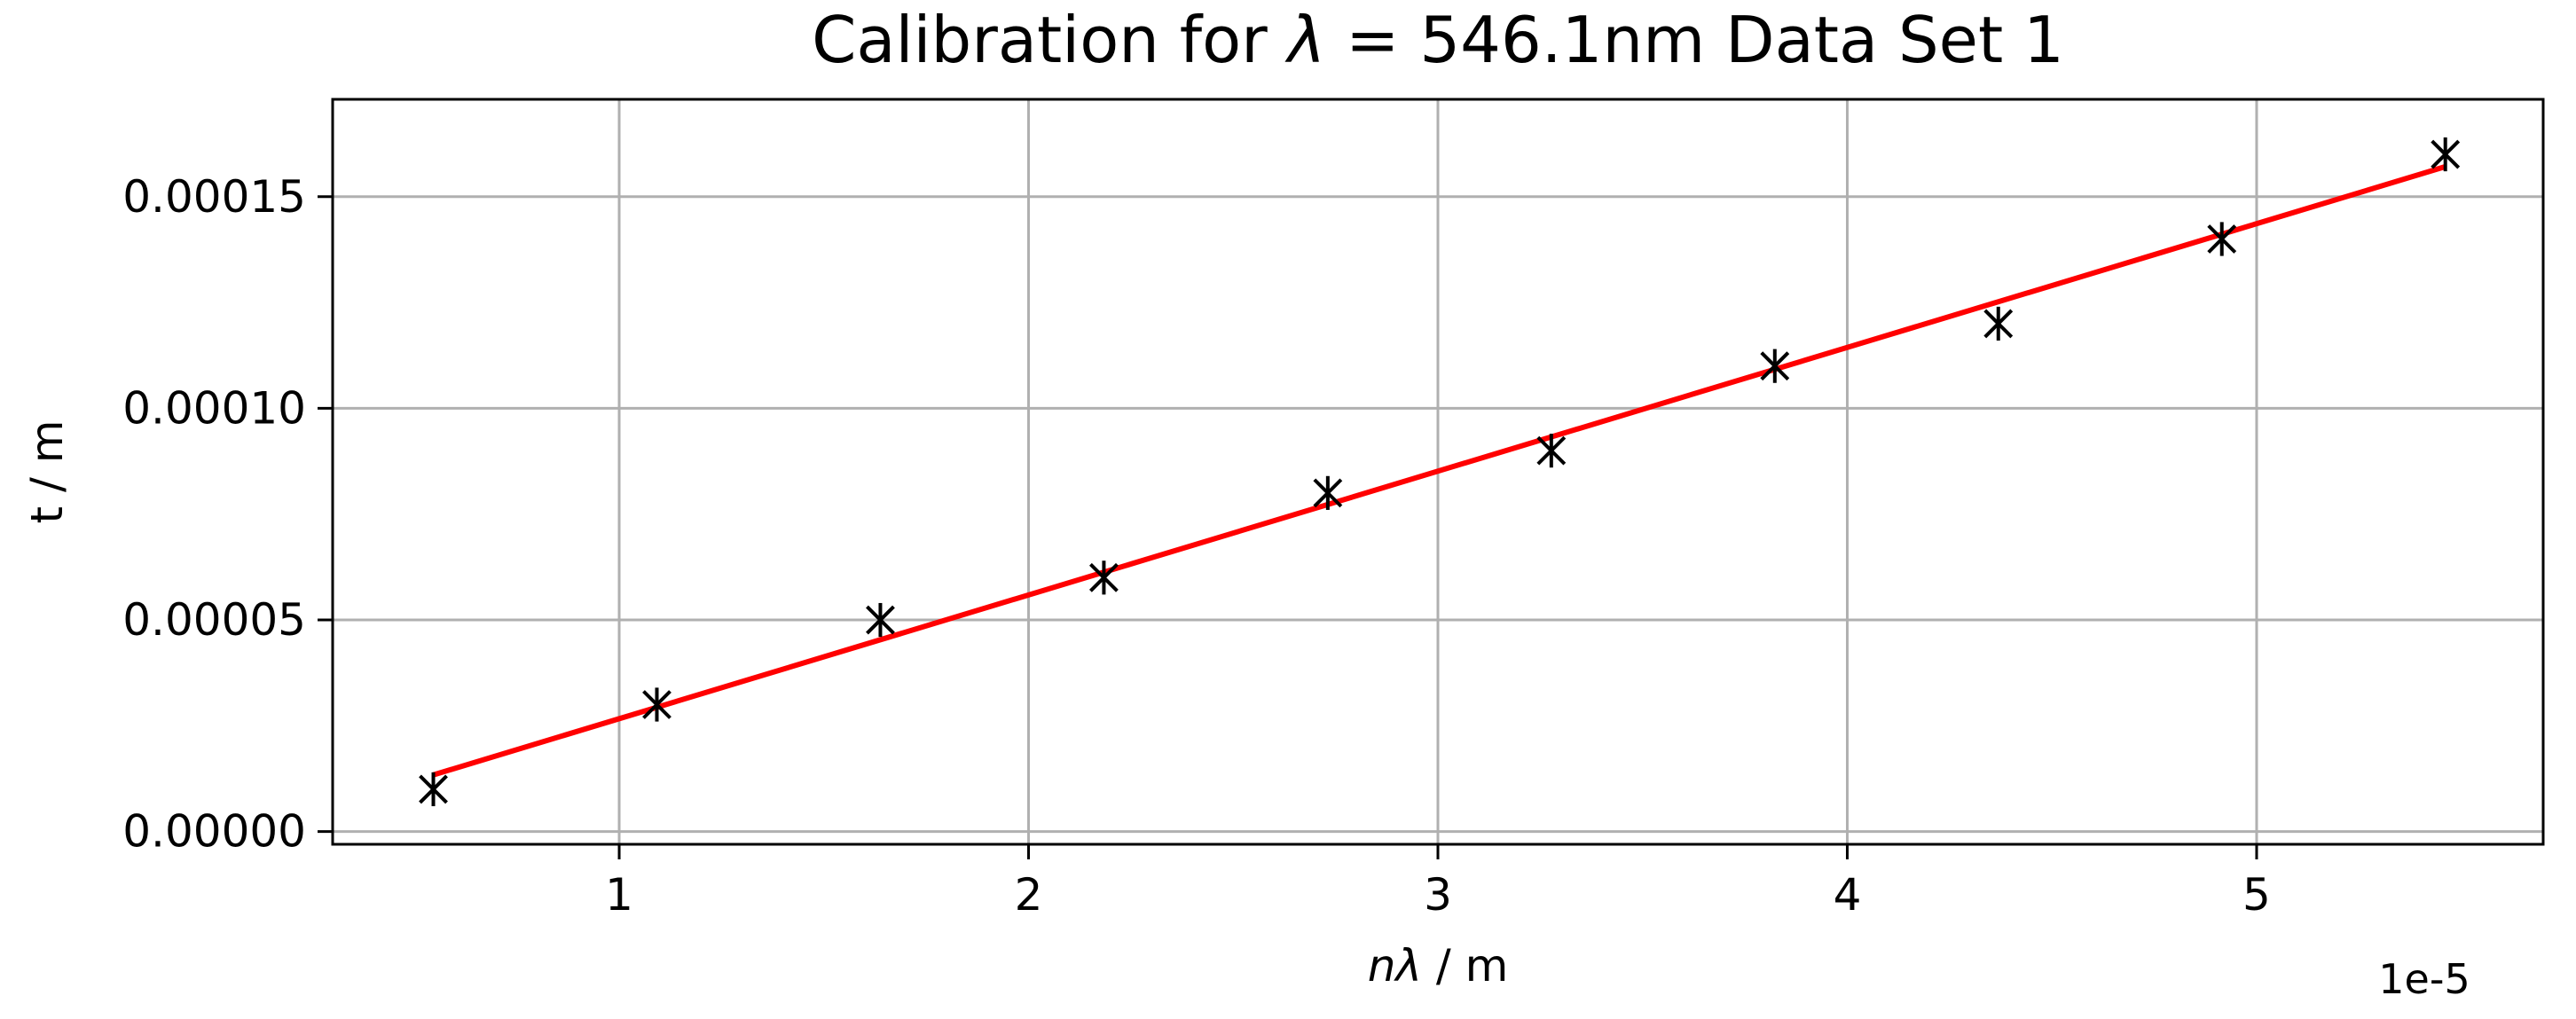 This screenshot has width=2576, height=1019. Describe the element at coordinates (1438, 966) in the screenshot. I see `x-axis-label: nλ / m` at that location.